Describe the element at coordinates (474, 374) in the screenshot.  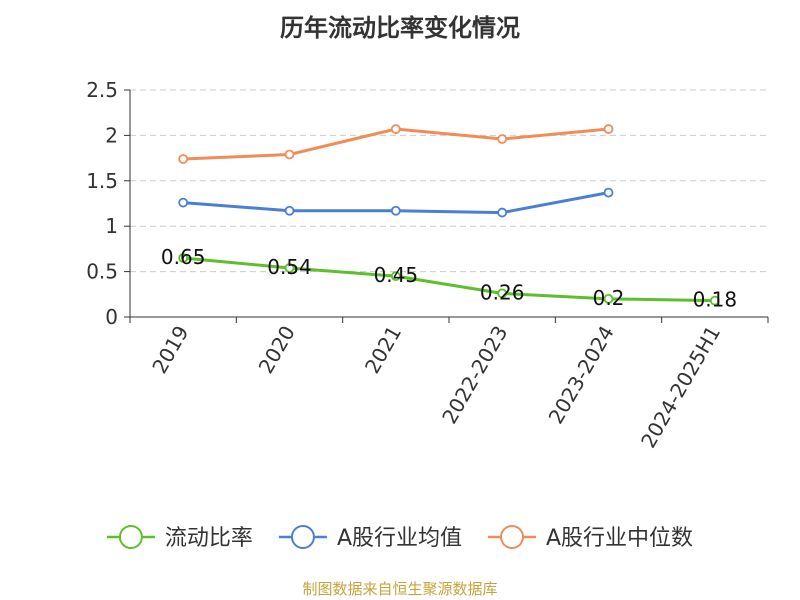
I see `x-tick-label: 2022-2023` at that location.